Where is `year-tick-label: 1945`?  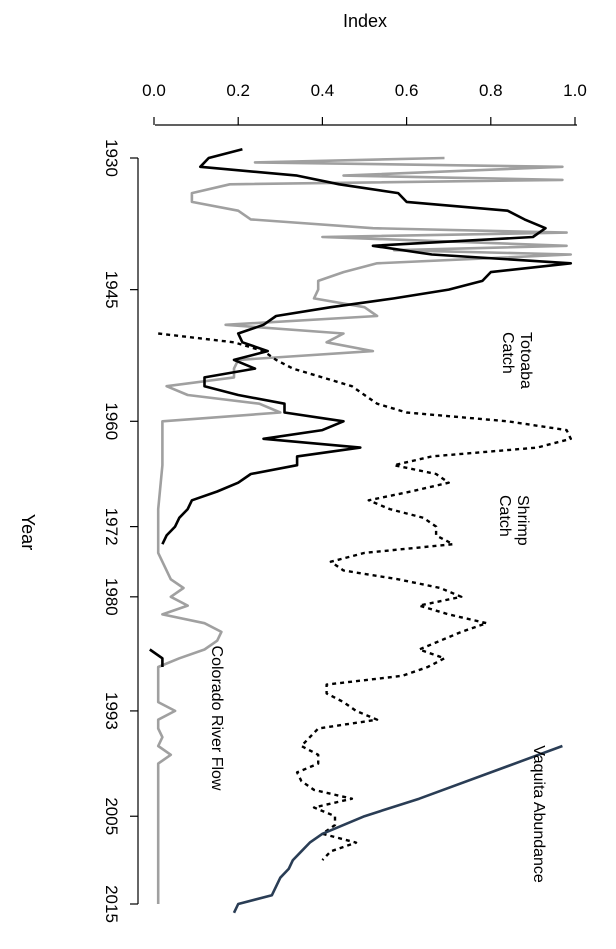 year-tick-label: 1945 is located at coordinates (111, 290).